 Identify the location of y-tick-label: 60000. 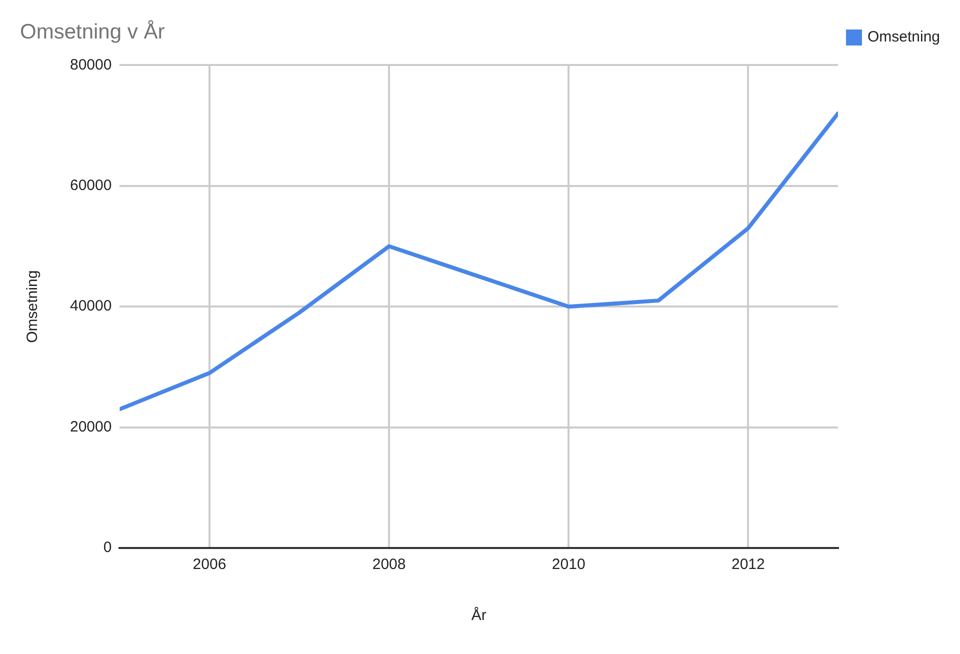
(91, 185).